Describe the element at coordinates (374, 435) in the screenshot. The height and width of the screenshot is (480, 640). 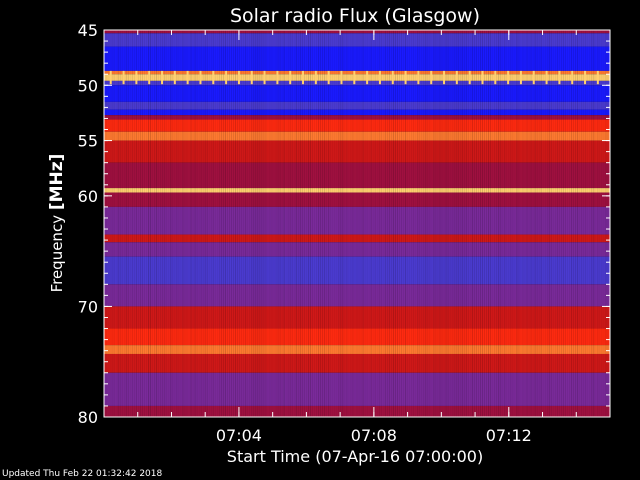
I see `x-tick-label: 07:08` at that location.